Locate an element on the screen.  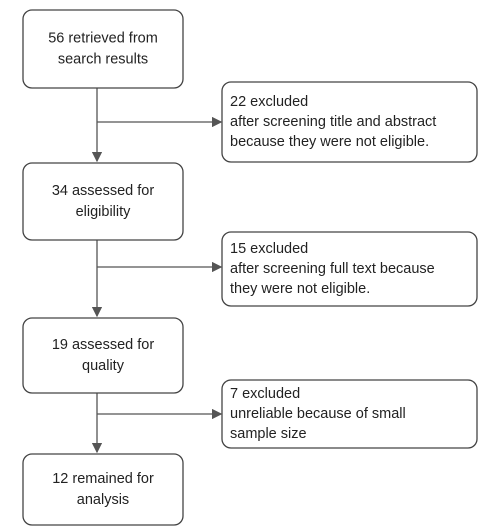
box-label: 56 retrieved from is located at coordinates (103, 38).